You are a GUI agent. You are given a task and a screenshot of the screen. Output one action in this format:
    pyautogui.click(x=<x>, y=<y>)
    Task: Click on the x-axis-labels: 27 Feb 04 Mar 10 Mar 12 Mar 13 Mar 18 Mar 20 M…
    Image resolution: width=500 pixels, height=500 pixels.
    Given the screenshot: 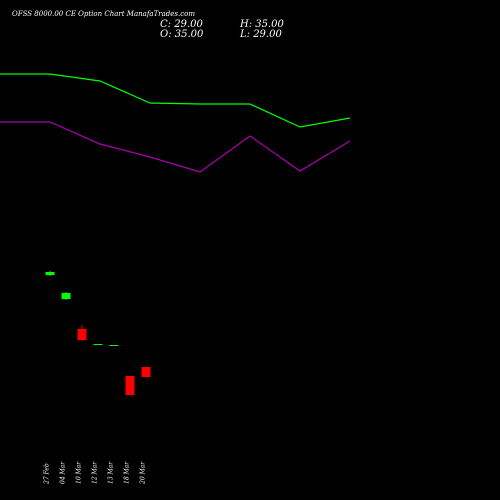 What is the action you would take?
    pyautogui.click(x=95, y=473)
    